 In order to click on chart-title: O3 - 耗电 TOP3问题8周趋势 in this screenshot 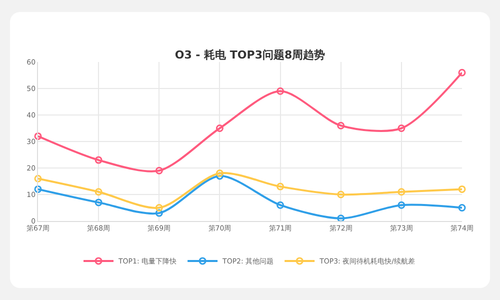, I will do `click(250, 55)`.